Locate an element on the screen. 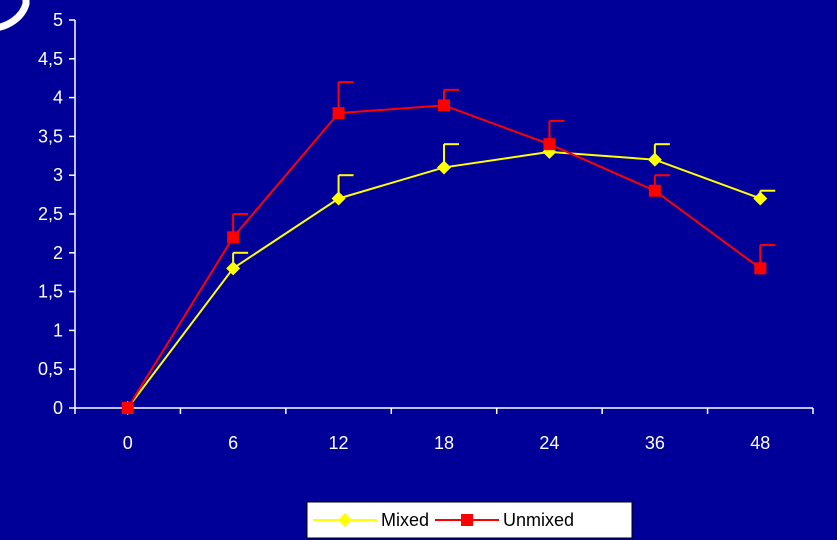 The width and height of the screenshot is (837, 540). x-axis-ticks: 0 6 12 18 24 36 48 is located at coordinates (444, 430).